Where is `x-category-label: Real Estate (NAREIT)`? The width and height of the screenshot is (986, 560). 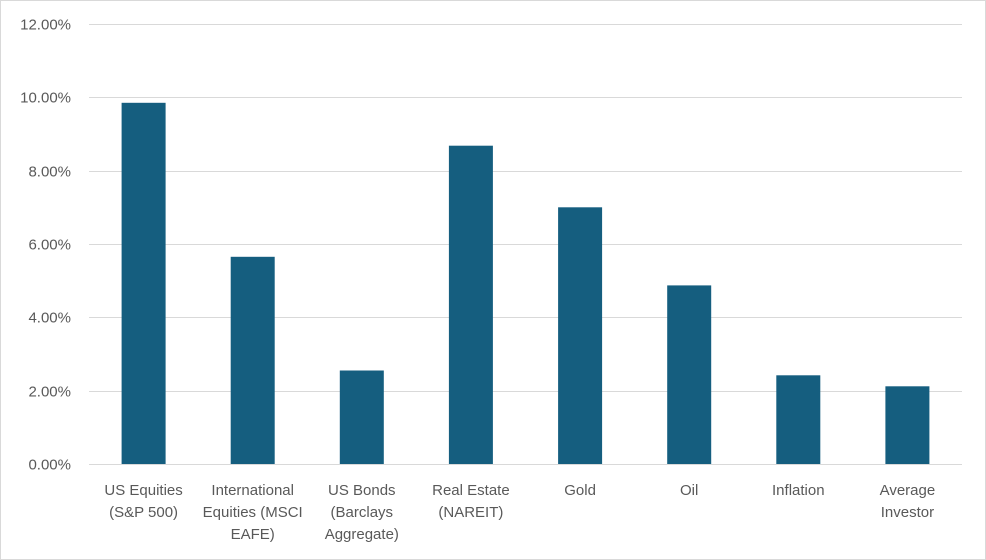
x-category-label: Real Estate (NAREIT) is located at coordinates (471, 501).